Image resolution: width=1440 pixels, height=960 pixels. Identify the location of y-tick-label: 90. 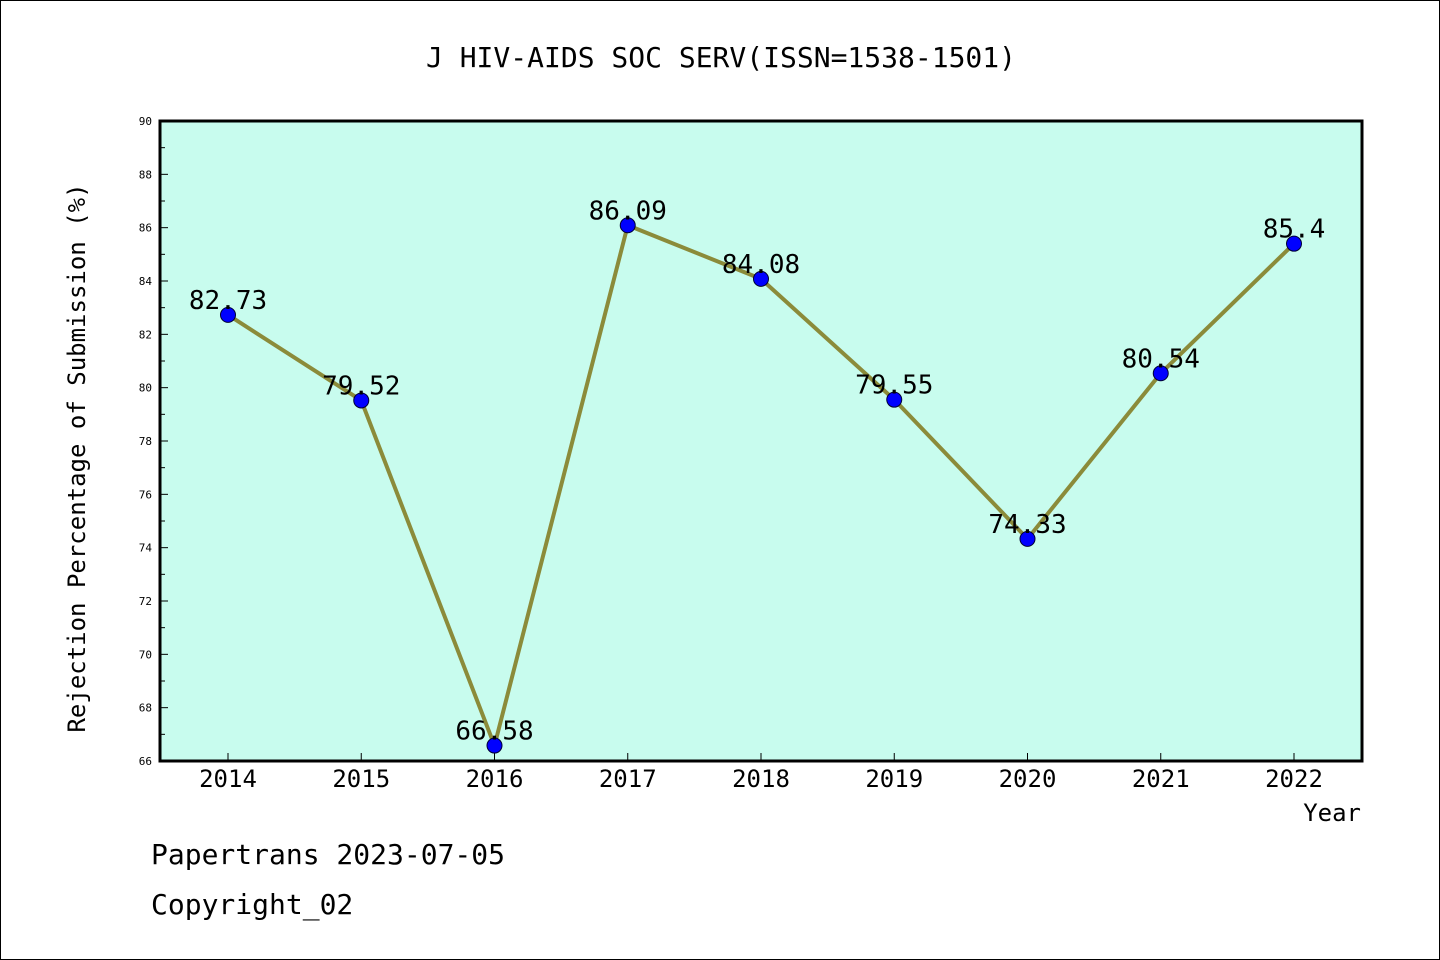
(145, 121).